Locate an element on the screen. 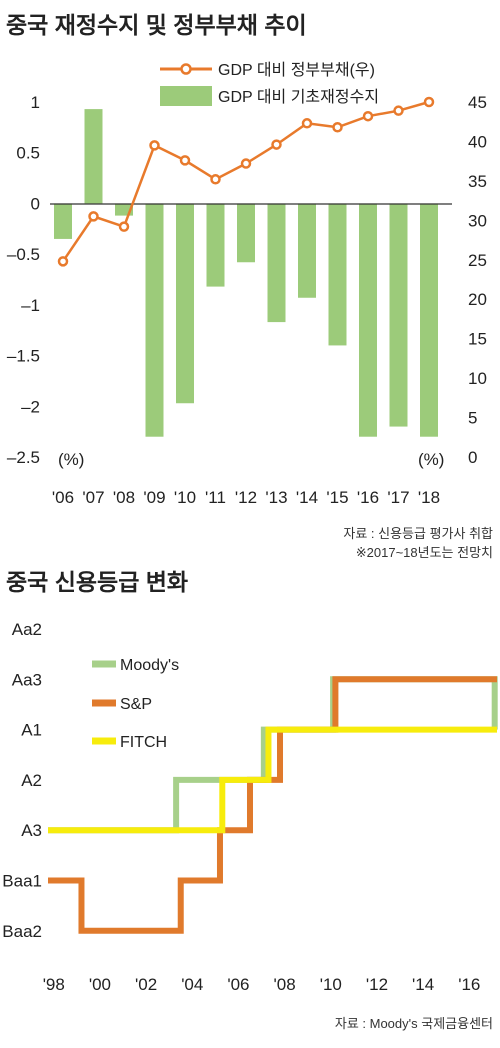 The image size is (500, 1048). chart1-source: 자료 : 신용등급 평가사 취합 is located at coordinates (418, 533).